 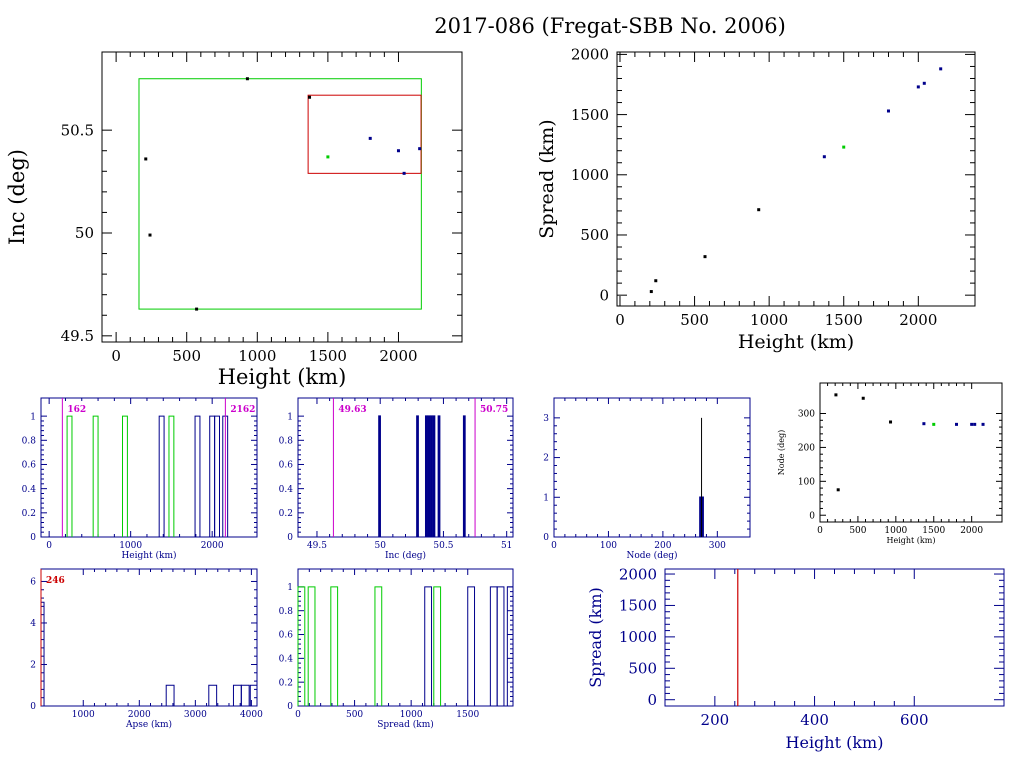 I want to click on node-vs-height-xtick-label: 1000, so click(x=895, y=531).